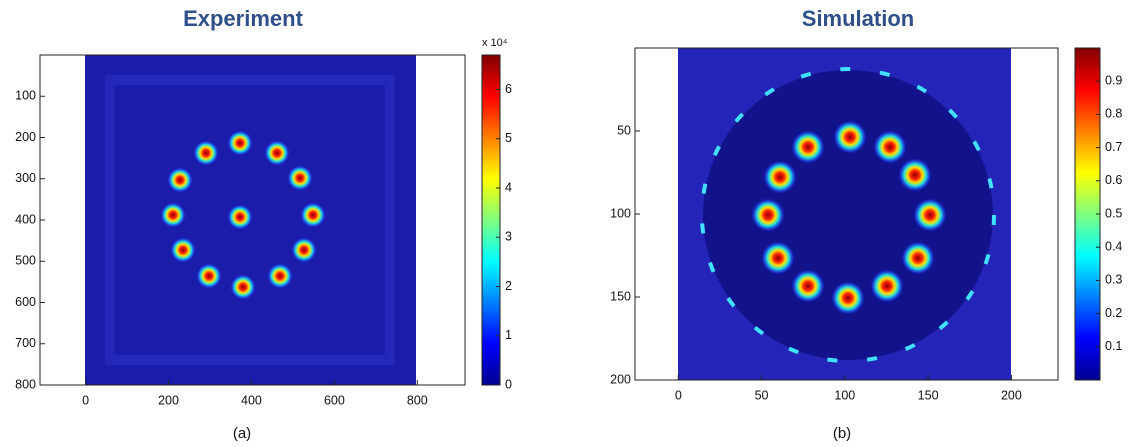 The height and width of the screenshot is (447, 1134). What do you see at coordinates (25, 178) in the screenshot?
I see `y-tick-label: 300` at bounding box center [25, 178].